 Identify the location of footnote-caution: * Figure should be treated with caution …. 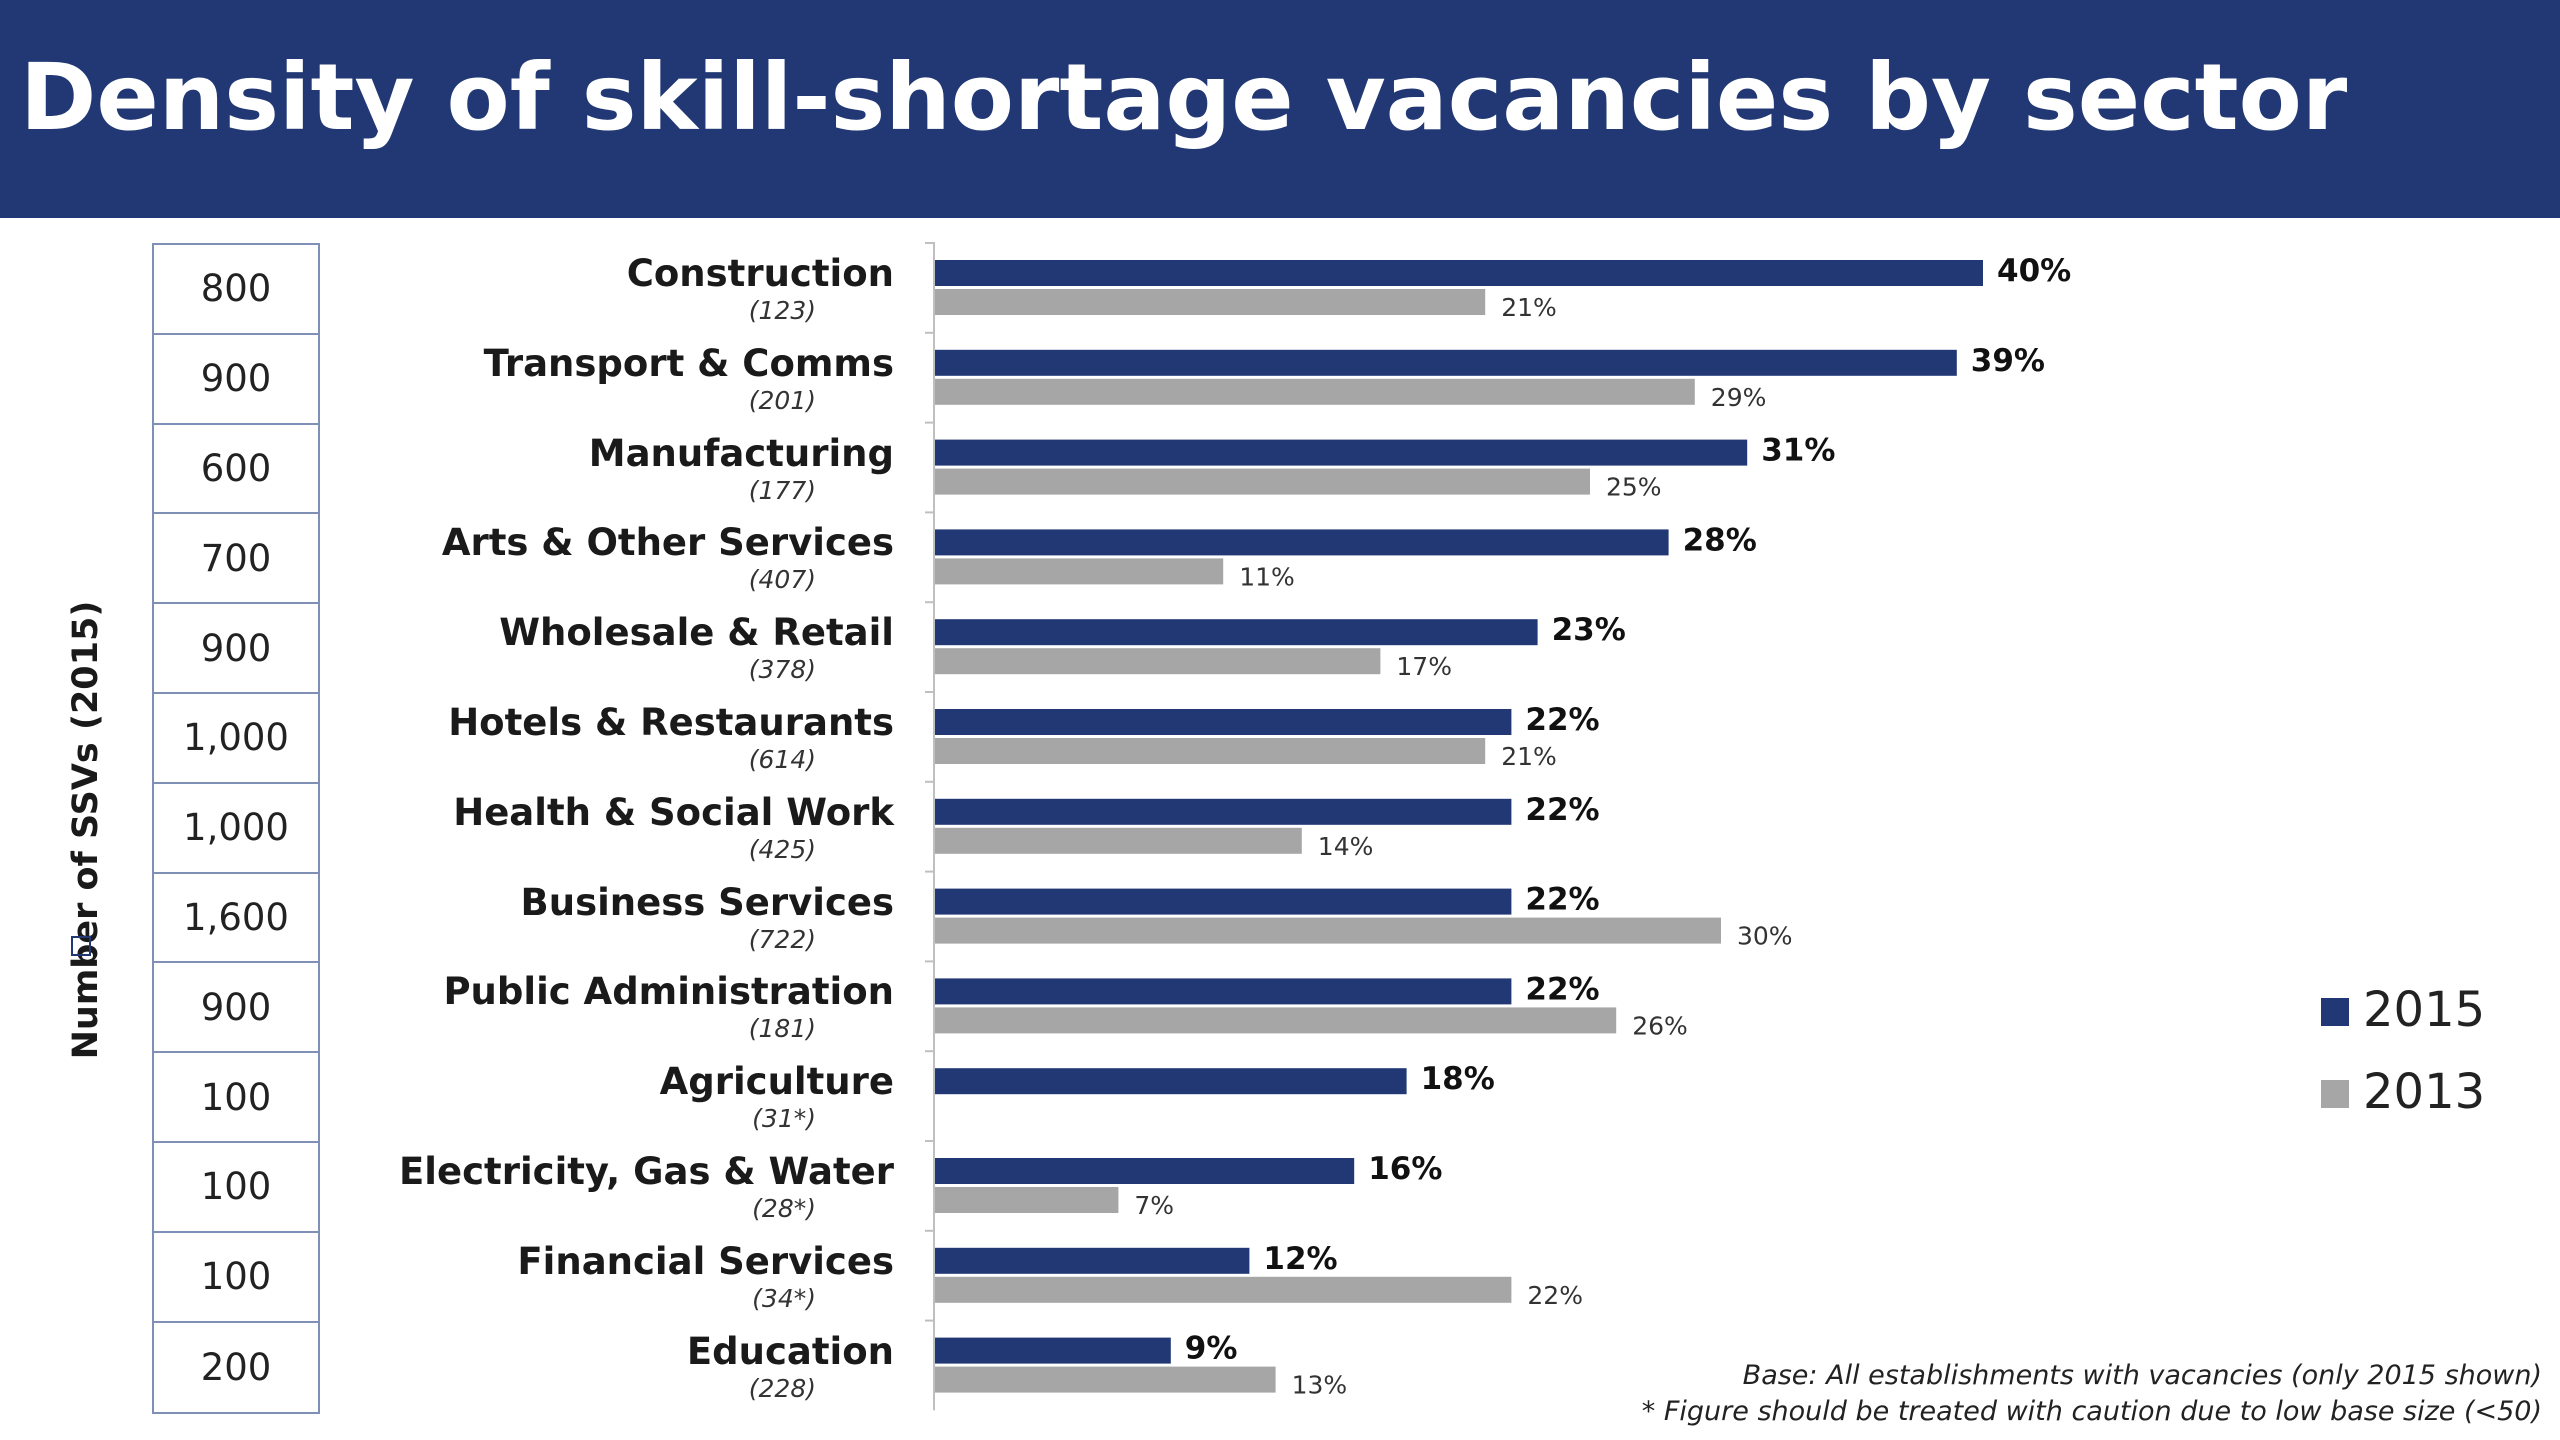
(2091, 1411).